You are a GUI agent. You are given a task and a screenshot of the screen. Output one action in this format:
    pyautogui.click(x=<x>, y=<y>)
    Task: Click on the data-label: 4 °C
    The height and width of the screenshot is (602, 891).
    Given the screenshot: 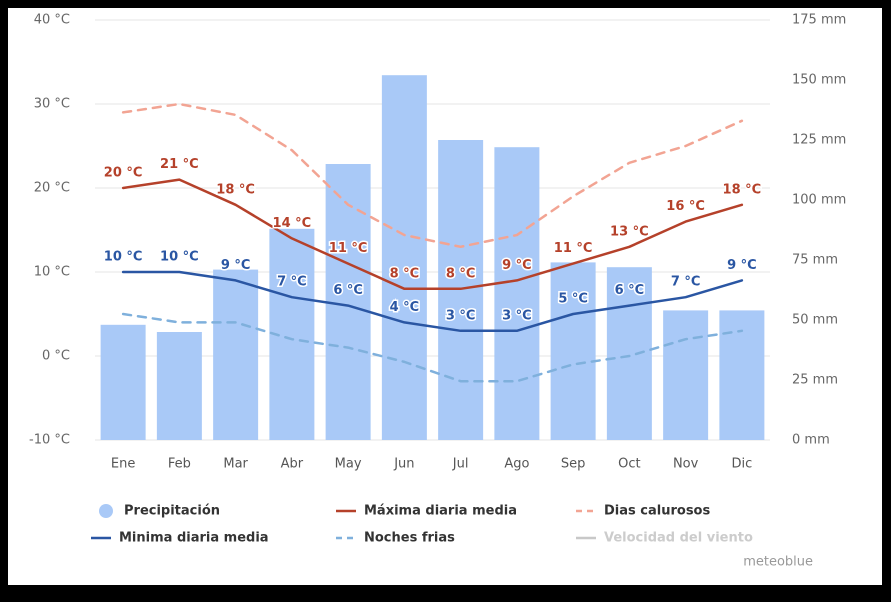 What is the action you would take?
    pyautogui.click(x=405, y=307)
    